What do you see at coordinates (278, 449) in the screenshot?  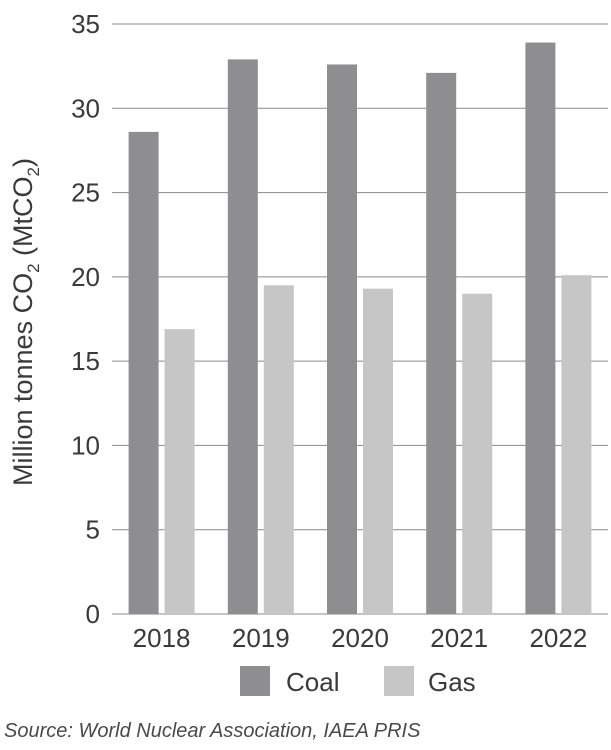 I see `bar-gas-2019` at bounding box center [278, 449].